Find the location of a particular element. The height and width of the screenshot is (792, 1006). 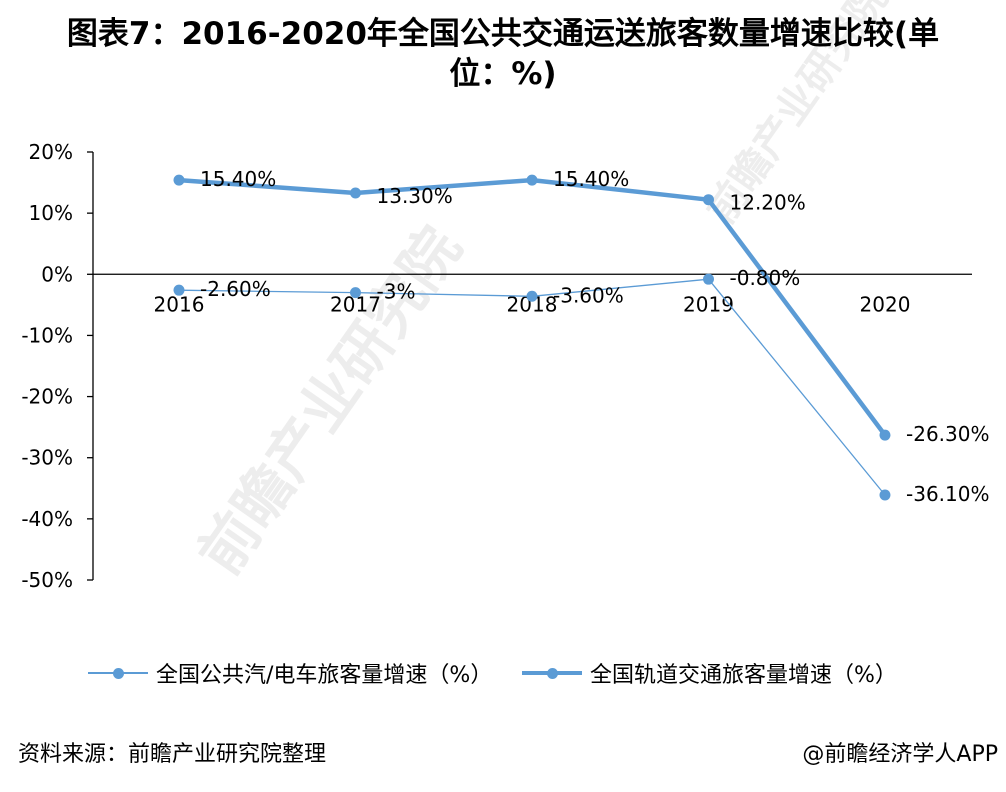

data-label-bus: -3% is located at coordinates (396, 292).